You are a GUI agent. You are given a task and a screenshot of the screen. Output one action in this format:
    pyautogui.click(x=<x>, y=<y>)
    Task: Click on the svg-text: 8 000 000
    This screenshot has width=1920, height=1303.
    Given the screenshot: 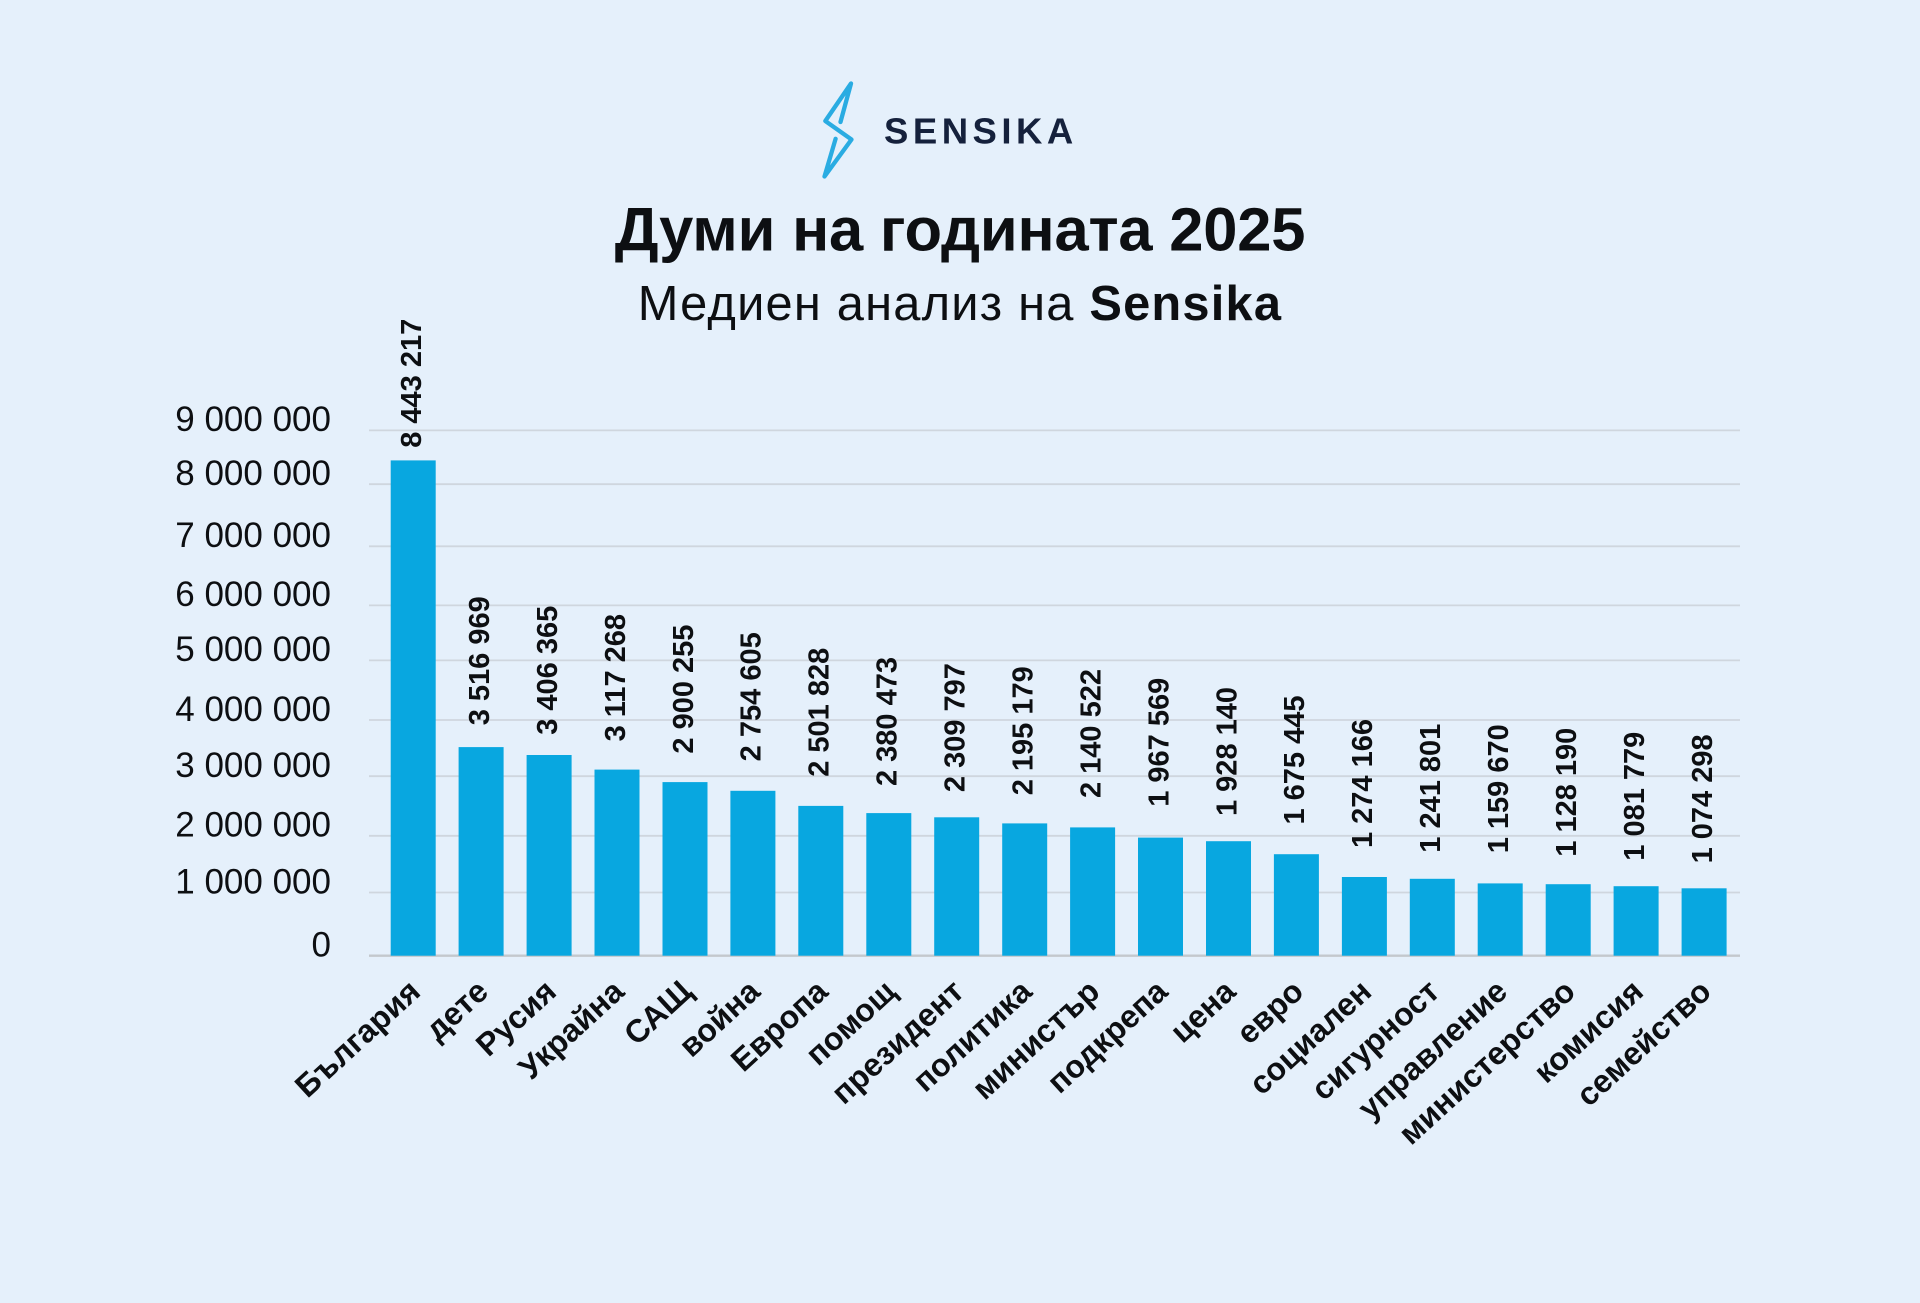 What is the action you would take?
    pyautogui.click(x=253, y=473)
    